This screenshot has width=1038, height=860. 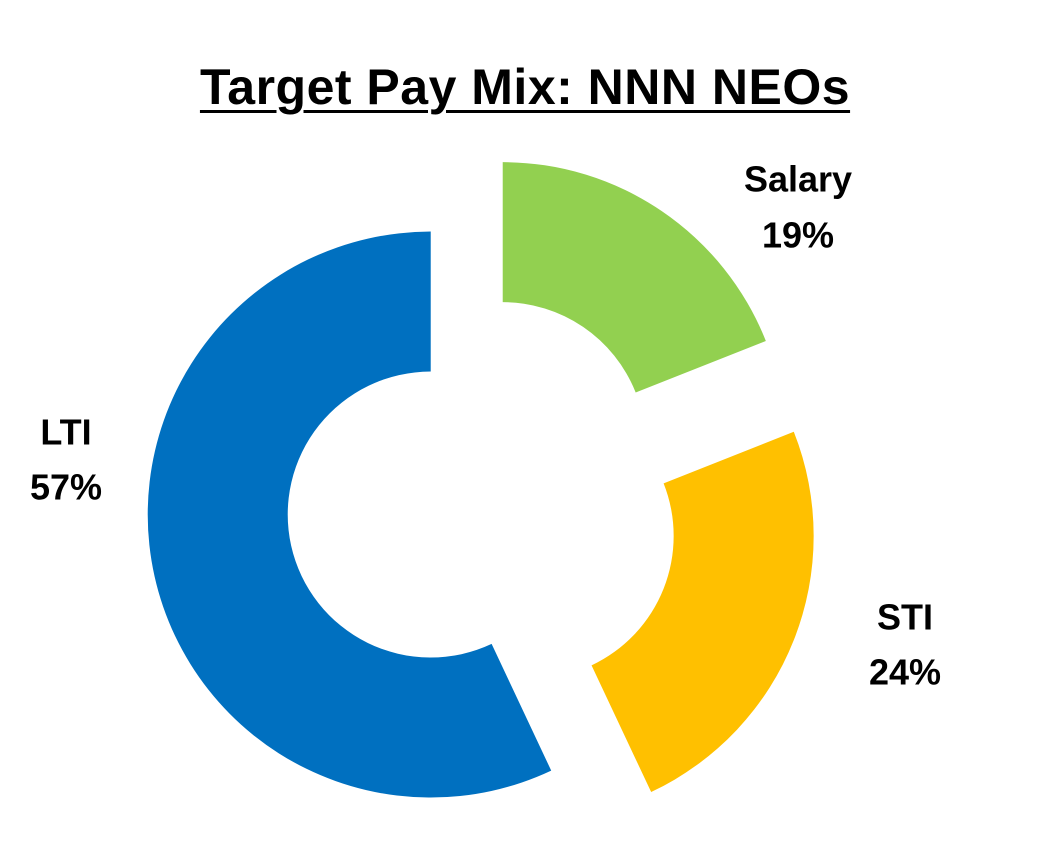 What do you see at coordinates (66, 487) in the screenshot?
I see `label-lti-value: 57%` at bounding box center [66, 487].